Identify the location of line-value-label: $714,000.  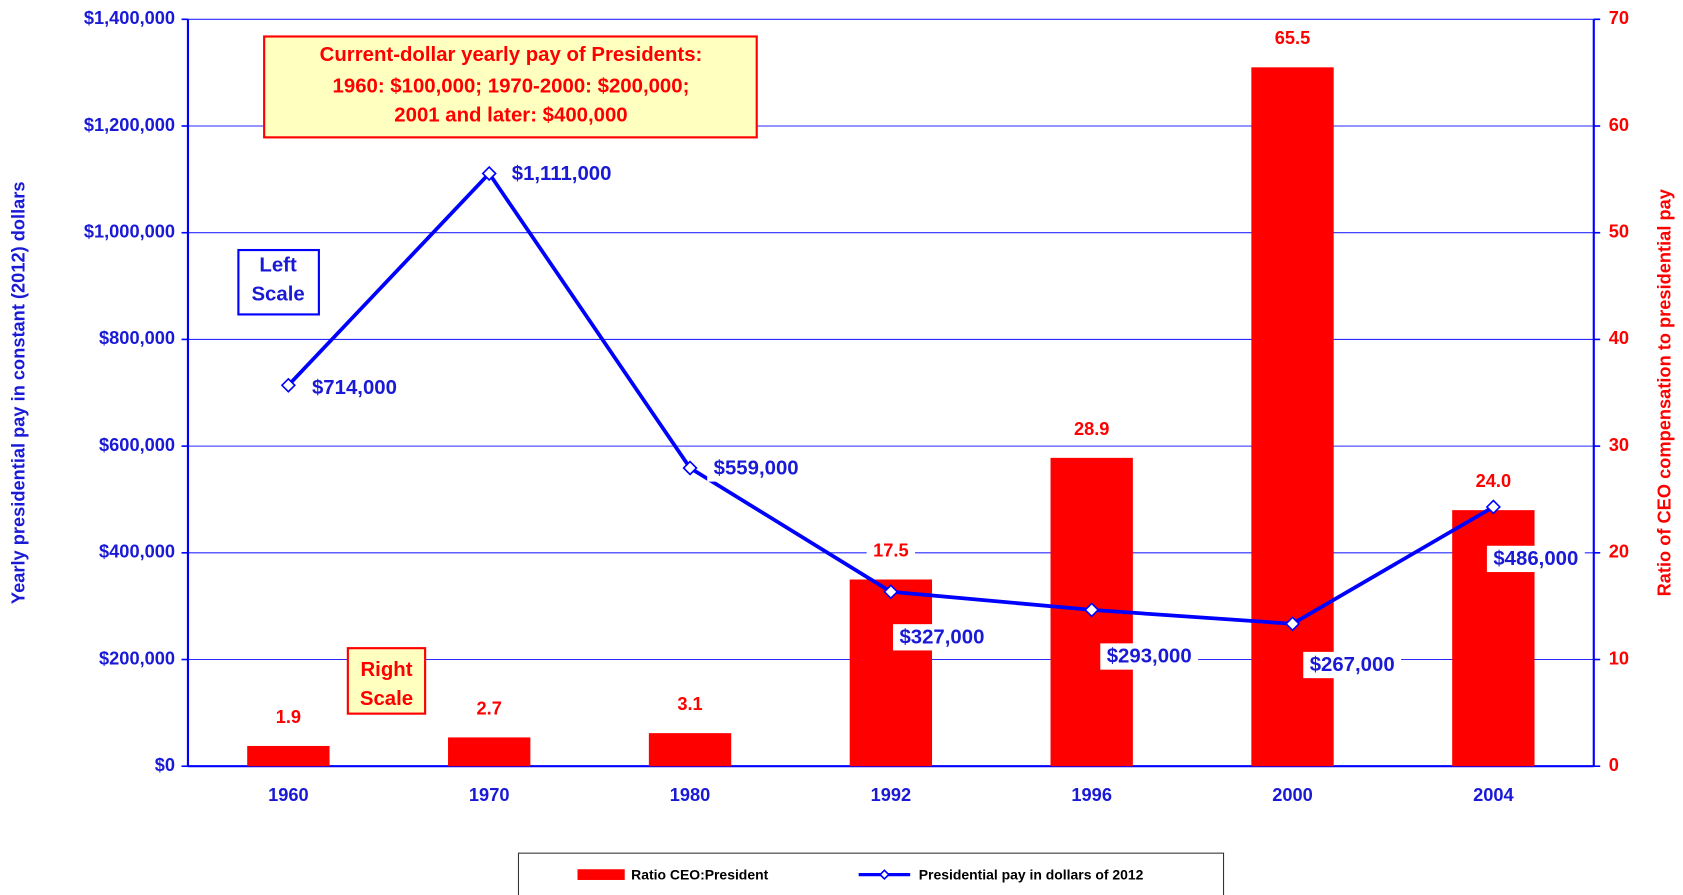
(354, 388).